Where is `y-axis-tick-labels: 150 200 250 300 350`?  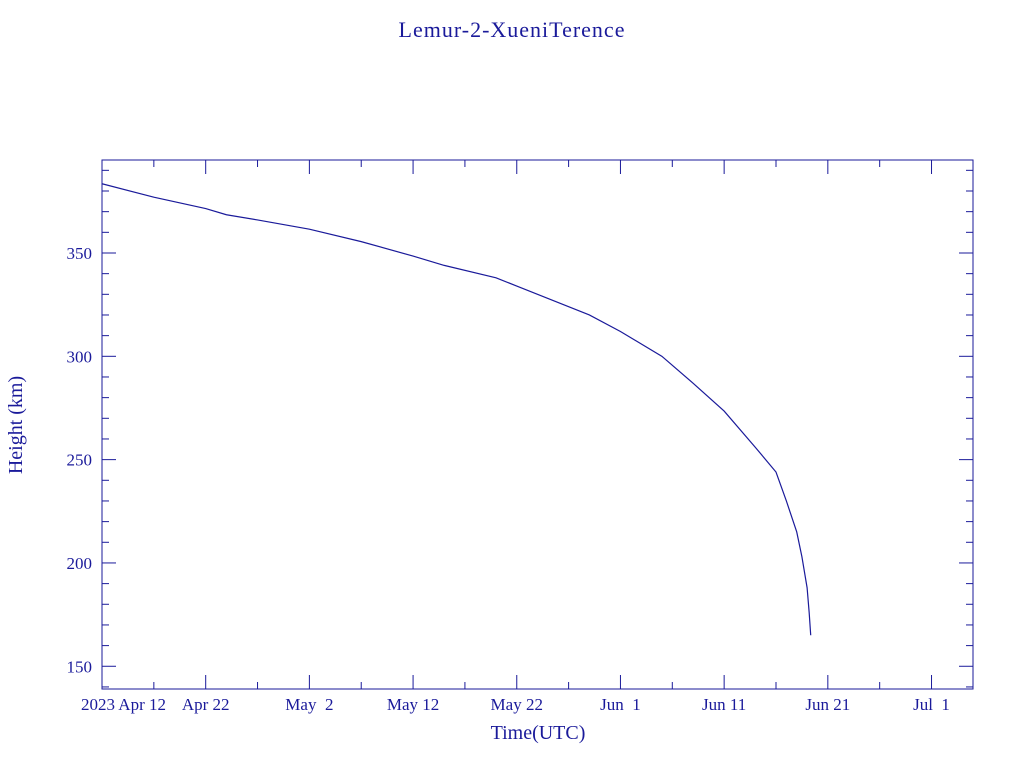 y-axis-tick-labels: 150 200 250 300 350 is located at coordinates (80, 460).